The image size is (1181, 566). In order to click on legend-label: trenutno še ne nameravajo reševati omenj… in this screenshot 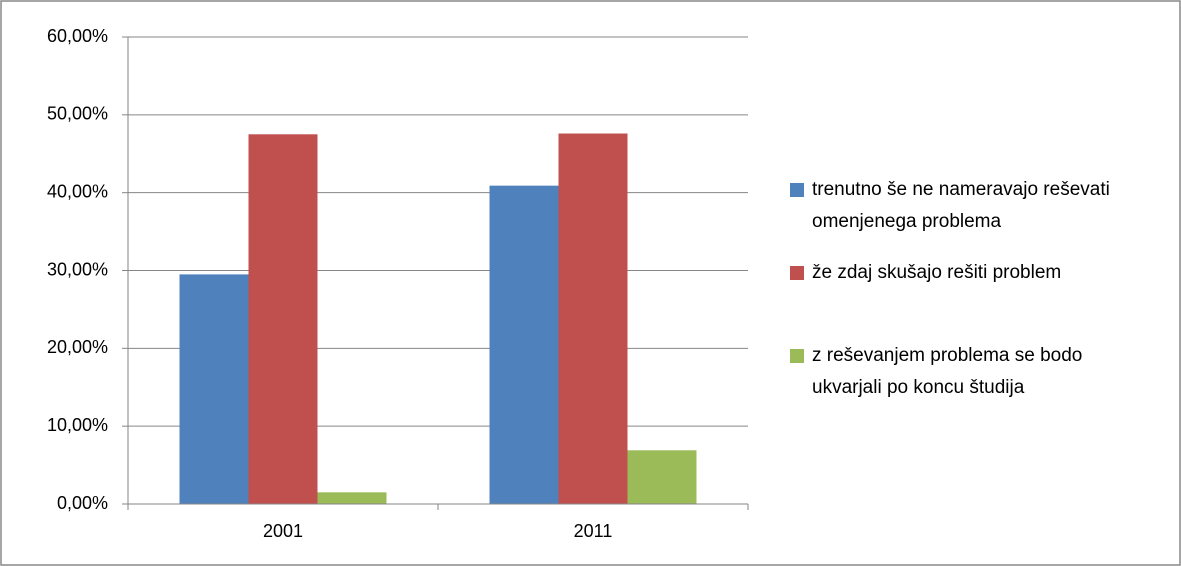, I will do `click(961, 205)`.